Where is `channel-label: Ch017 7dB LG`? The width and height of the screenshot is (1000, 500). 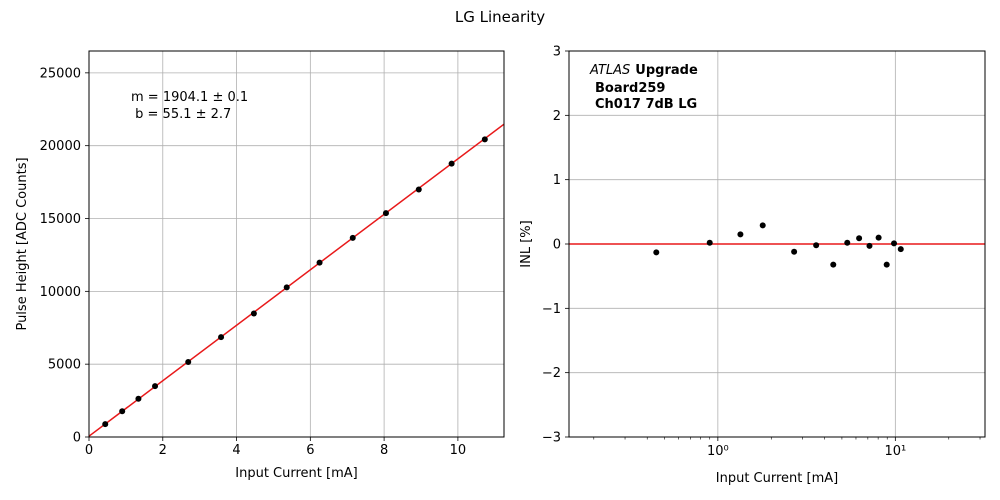
channel-label: Ch017 7dB LG is located at coordinates (646, 104).